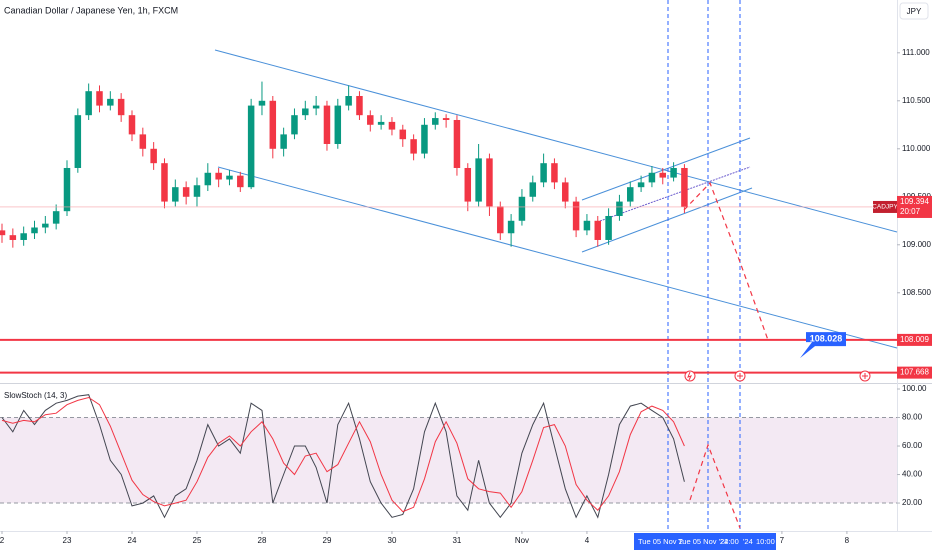 Image resolution: width=932 pixels, height=550 pixels. I want to click on currency-label: JPY, so click(914, 11).